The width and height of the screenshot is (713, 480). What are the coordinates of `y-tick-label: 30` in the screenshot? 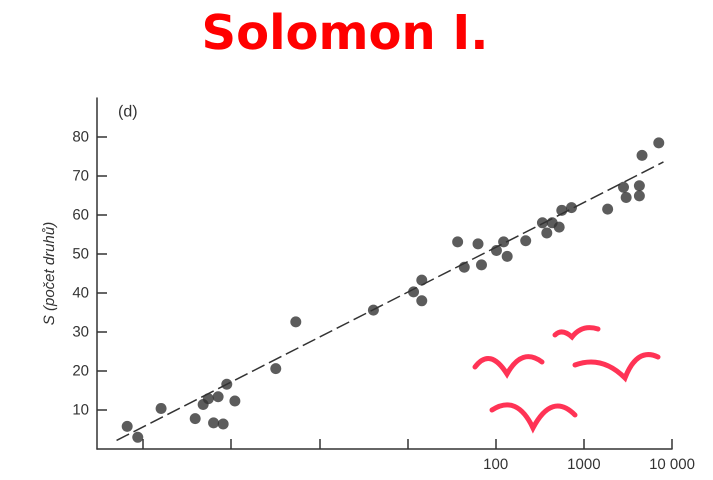 It's located at (80, 332).